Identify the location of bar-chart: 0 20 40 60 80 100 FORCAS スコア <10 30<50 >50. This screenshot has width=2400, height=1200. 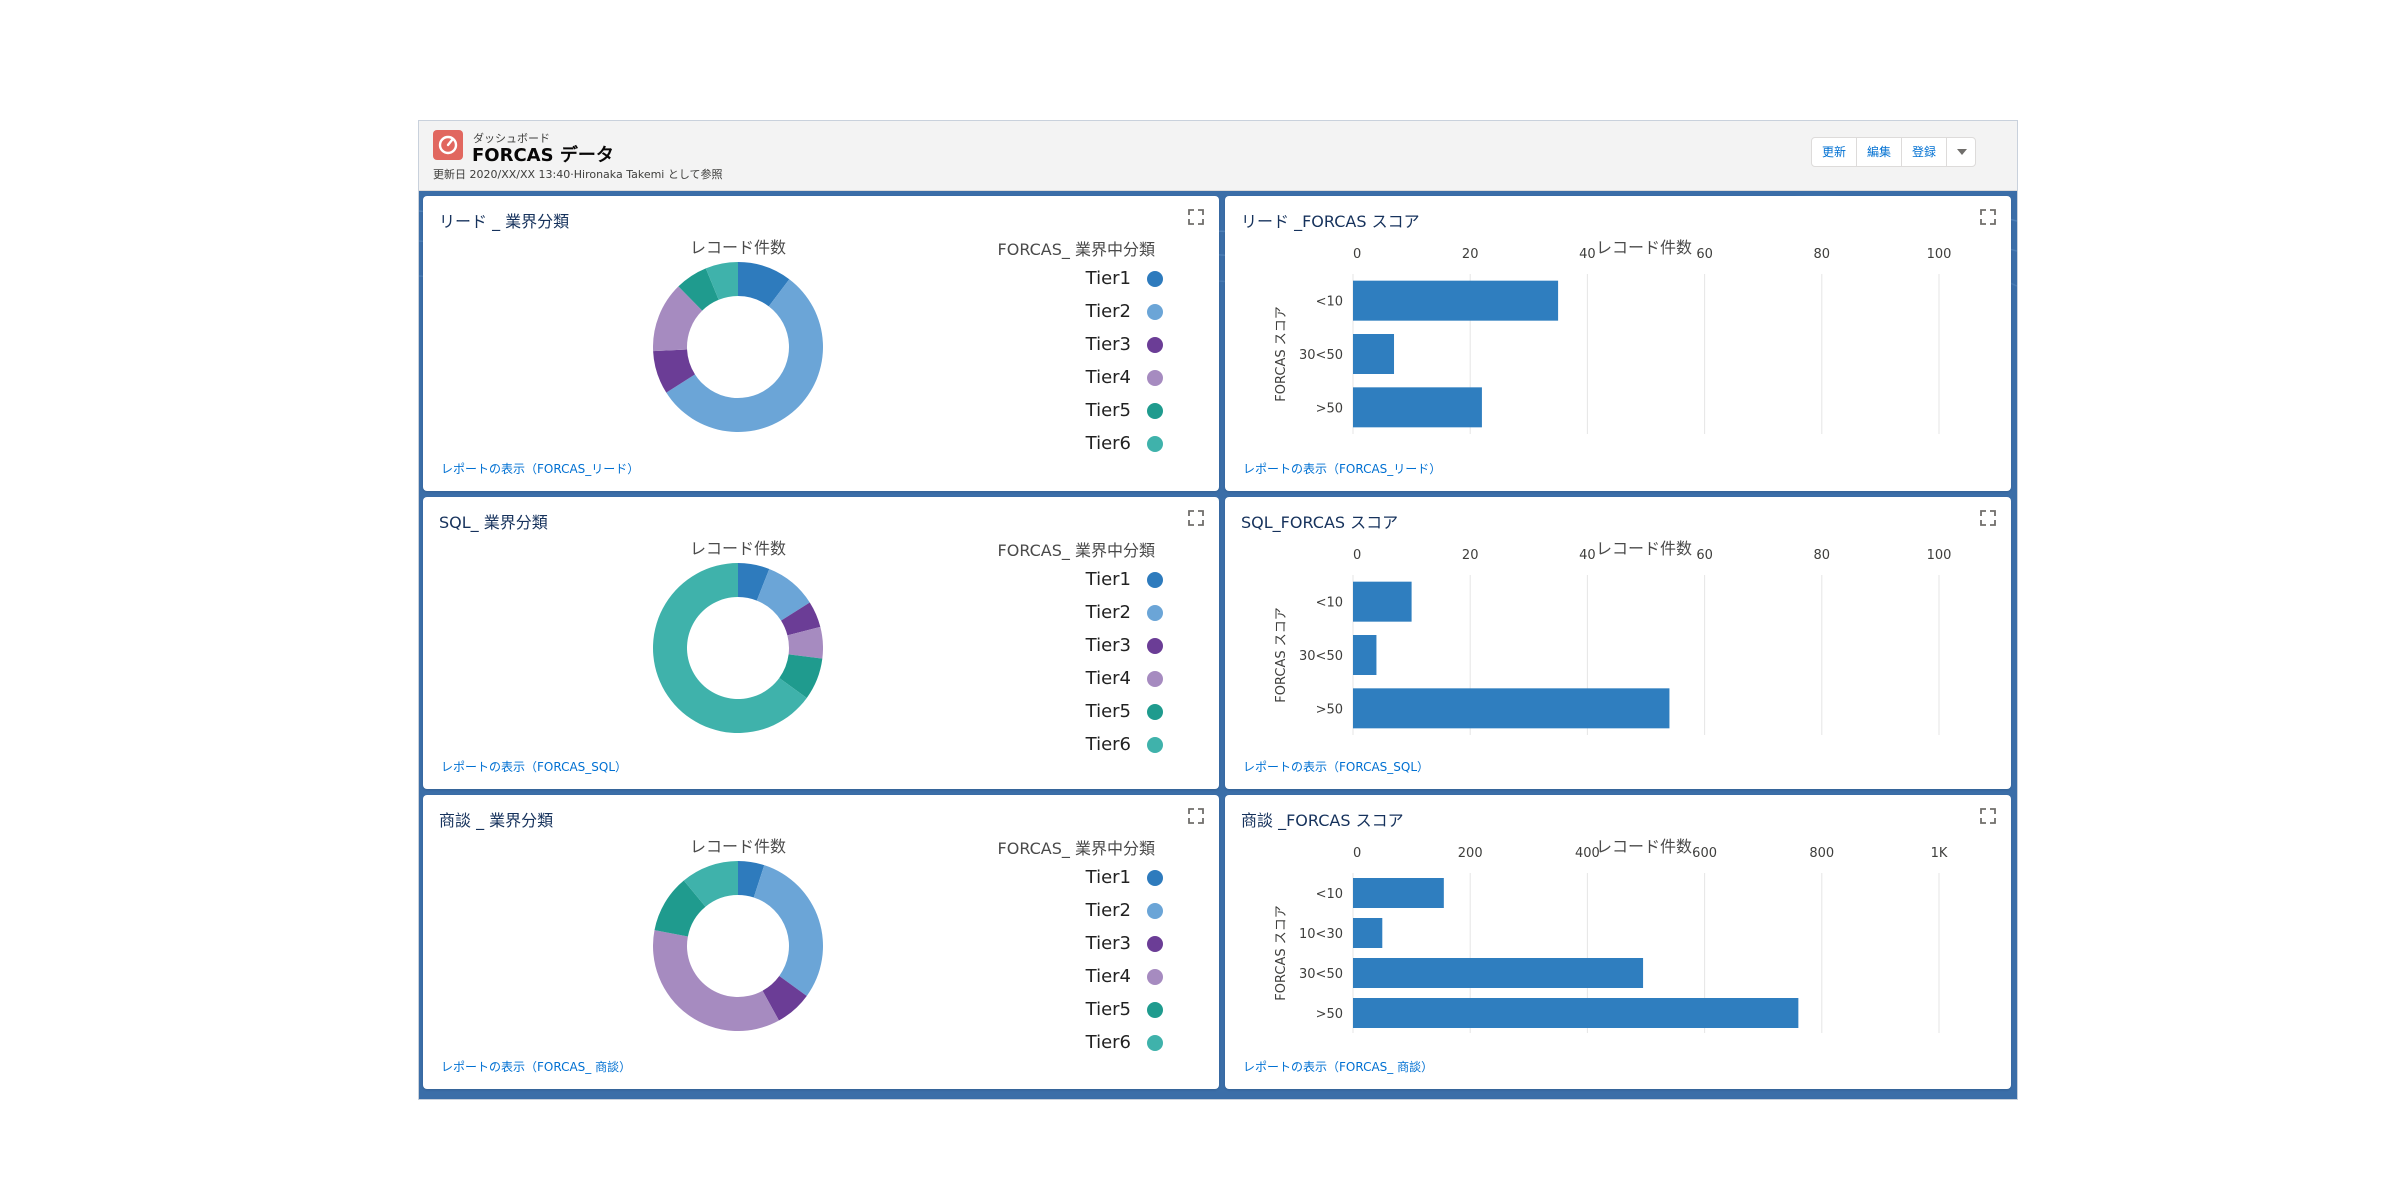
(1612, 340).